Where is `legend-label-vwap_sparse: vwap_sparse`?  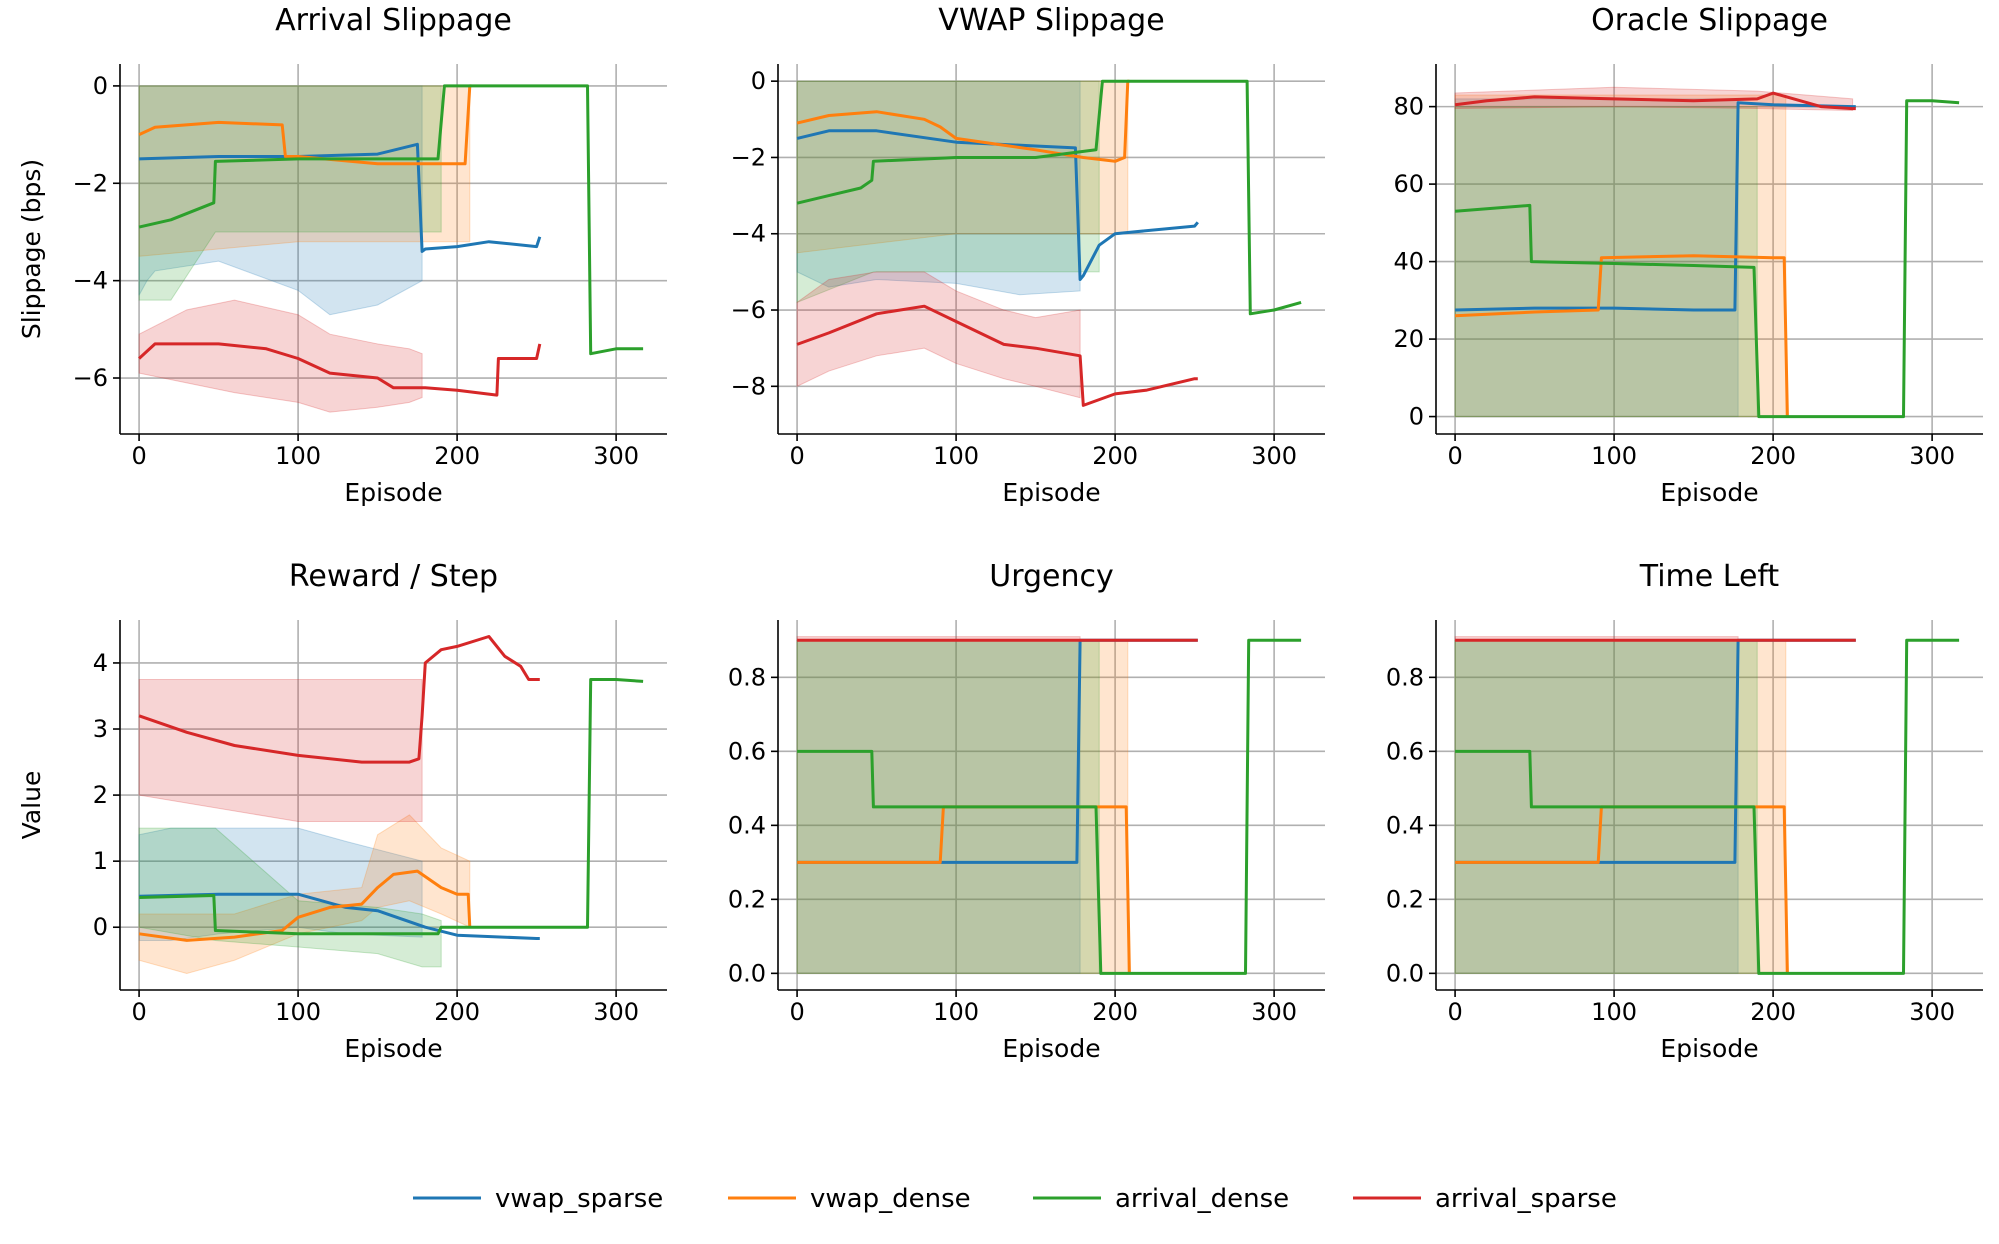 legend-label-vwap_sparse: vwap_sparse is located at coordinates (579, 1199).